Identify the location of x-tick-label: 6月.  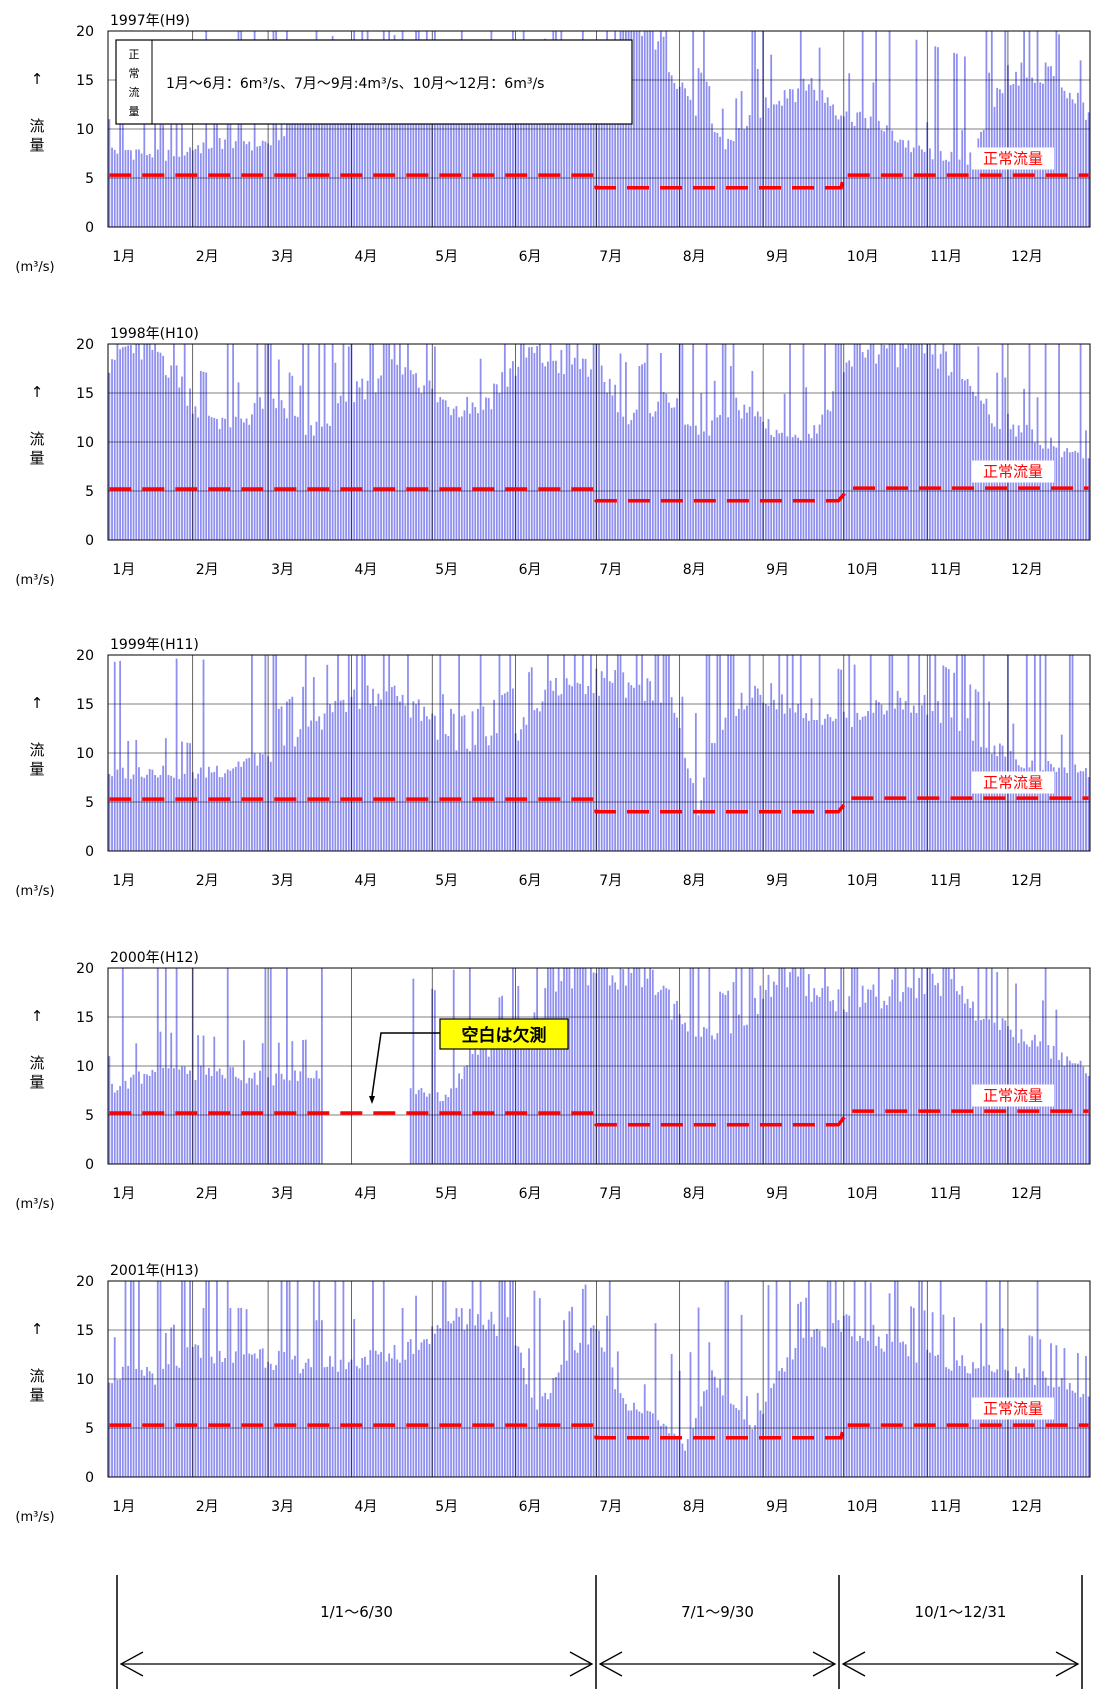
(530, 881).